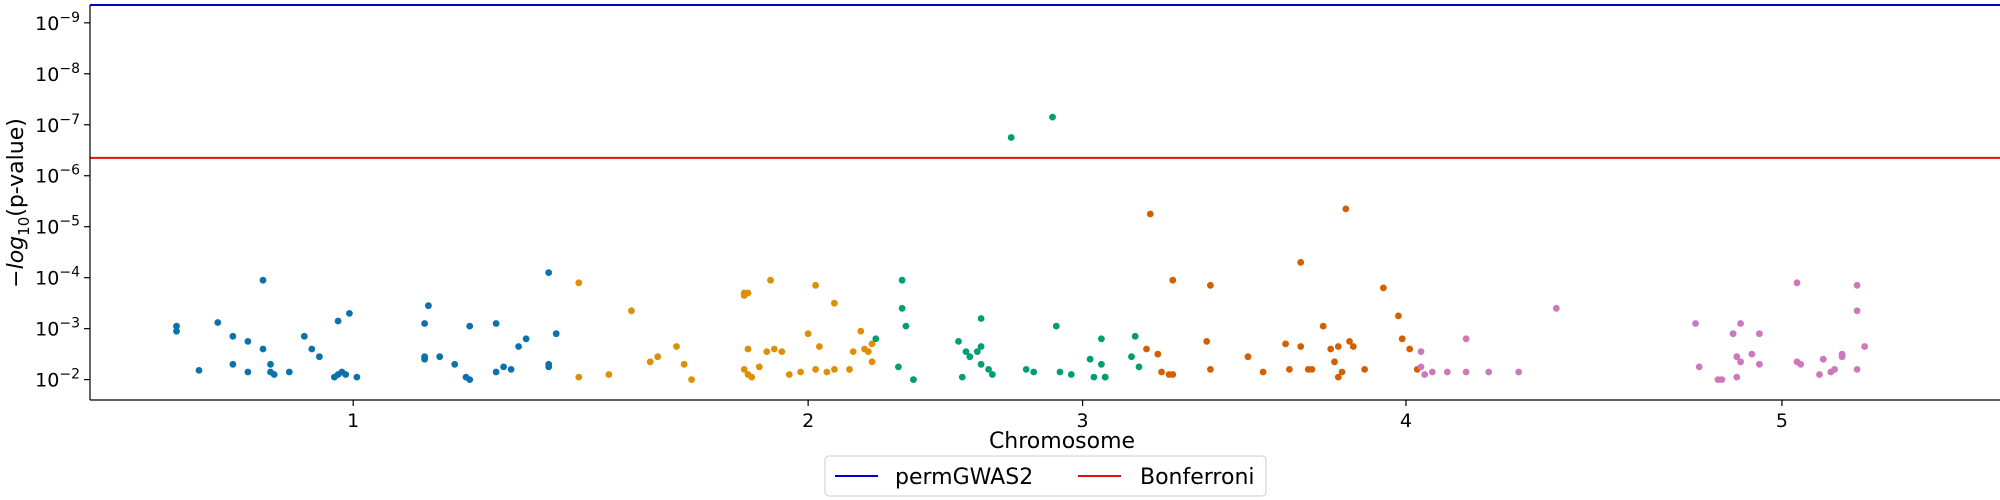 The image size is (2000, 500). Describe the element at coordinates (57, 379) in the screenshot. I see `y-tick-label: 10⁻²` at that location.